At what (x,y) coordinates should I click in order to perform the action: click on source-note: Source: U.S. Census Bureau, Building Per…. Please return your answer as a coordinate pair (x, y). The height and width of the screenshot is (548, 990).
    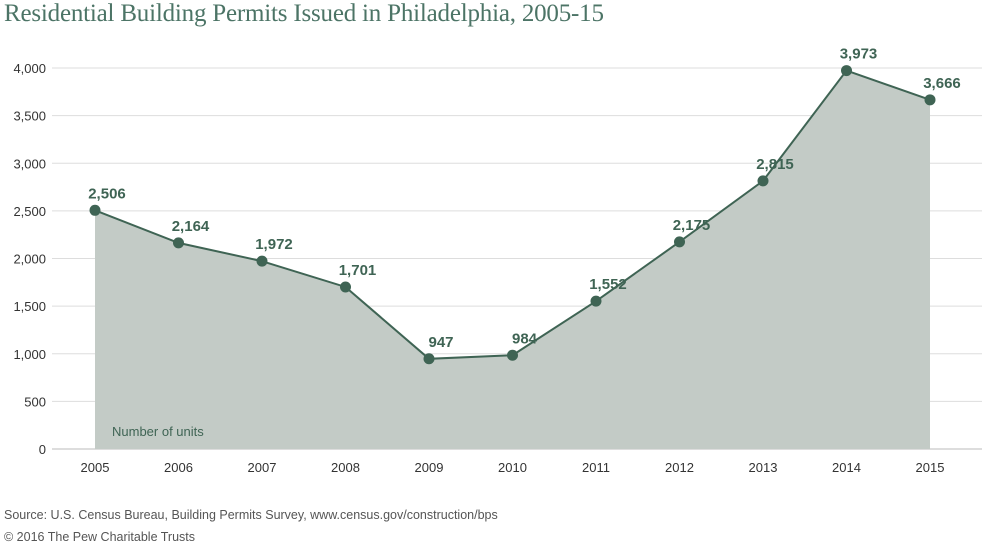
    Looking at the image, I should click on (251, 515).